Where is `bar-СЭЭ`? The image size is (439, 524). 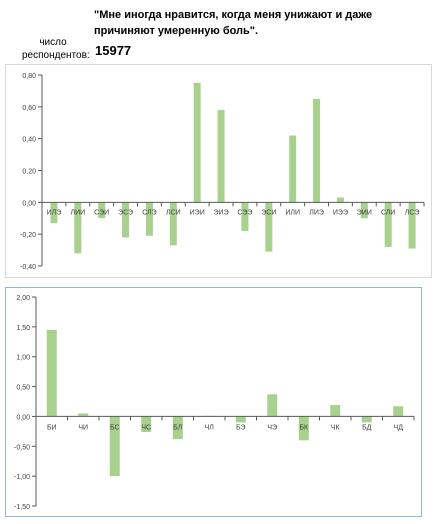 bar-СЭЭ is located at coordinates (245, 216).